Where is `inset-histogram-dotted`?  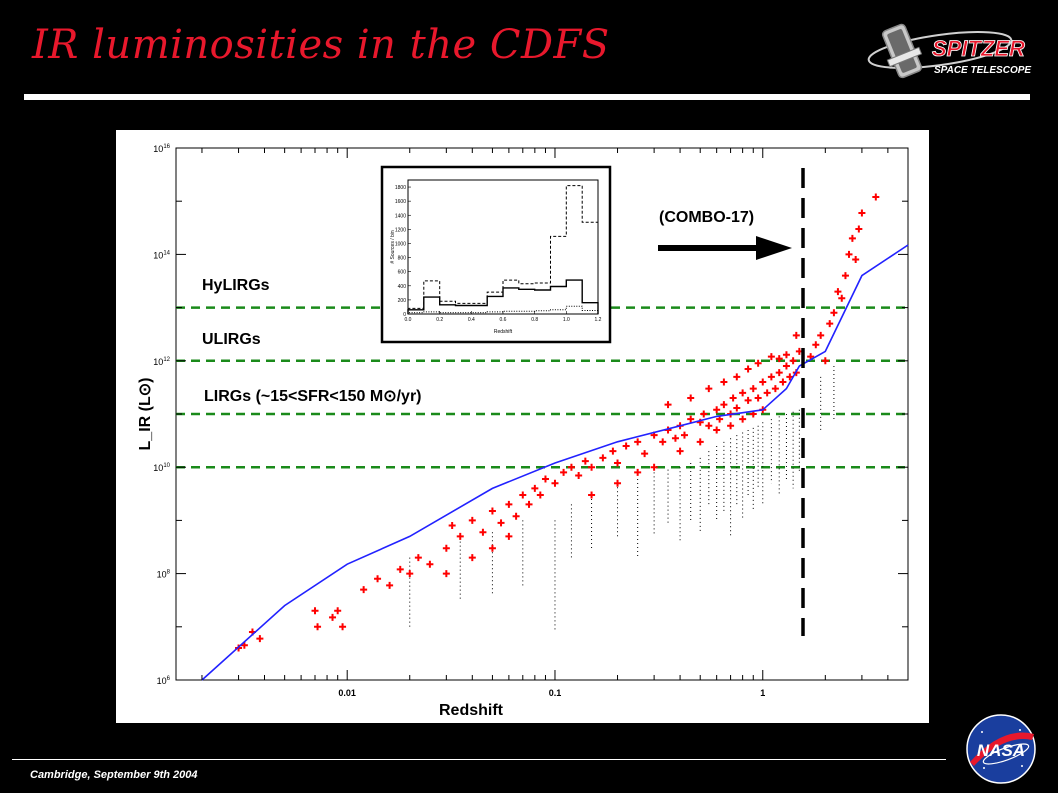 inset-histogram-dotted is located at coordinates (503, 309).